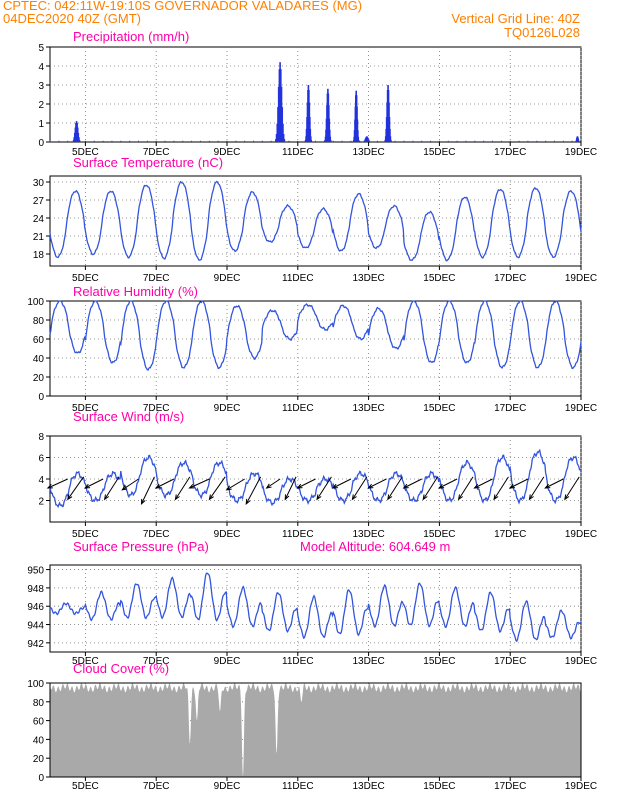  What do you see at coordinates (542, 32) in the screenshot?
I see `header-model-id: TQ0126L028` at bounding box center [542, 32].